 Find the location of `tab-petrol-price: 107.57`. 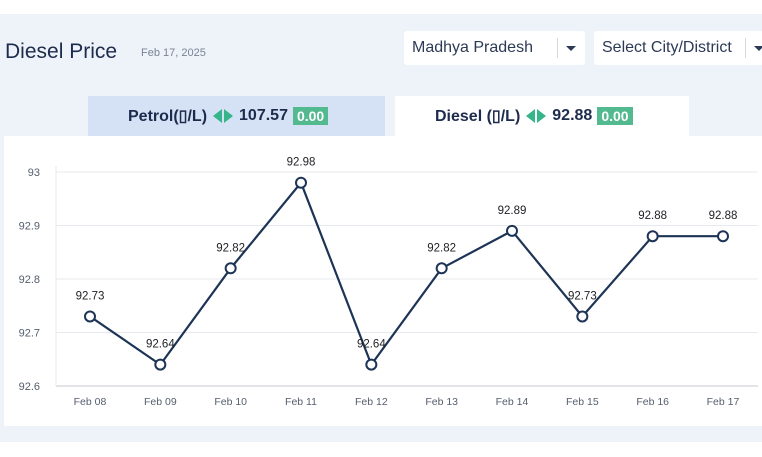

tab-petrol-price: 107.57 is located at coordinates (263, 115).